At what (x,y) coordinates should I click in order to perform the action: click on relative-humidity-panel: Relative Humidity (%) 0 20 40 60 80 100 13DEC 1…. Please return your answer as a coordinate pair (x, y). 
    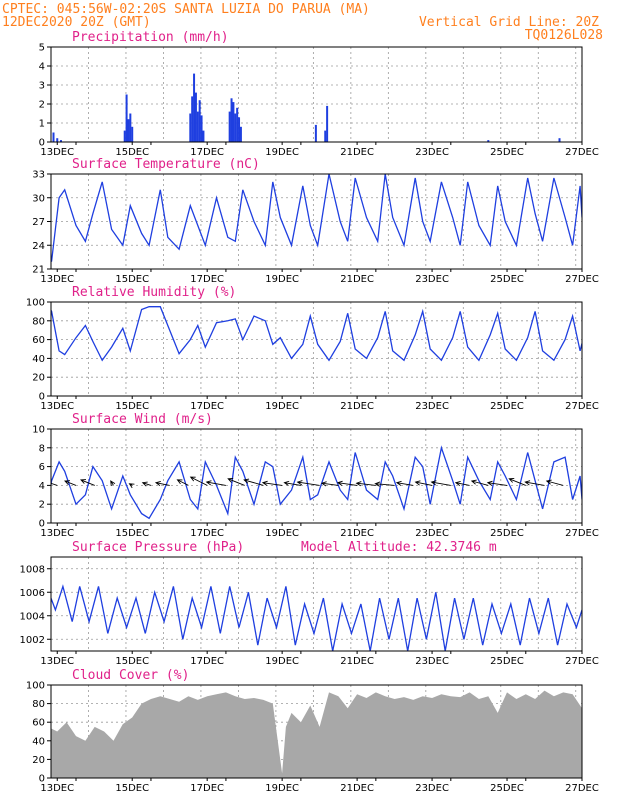
    Looking at the image, I should click on (312, 348).